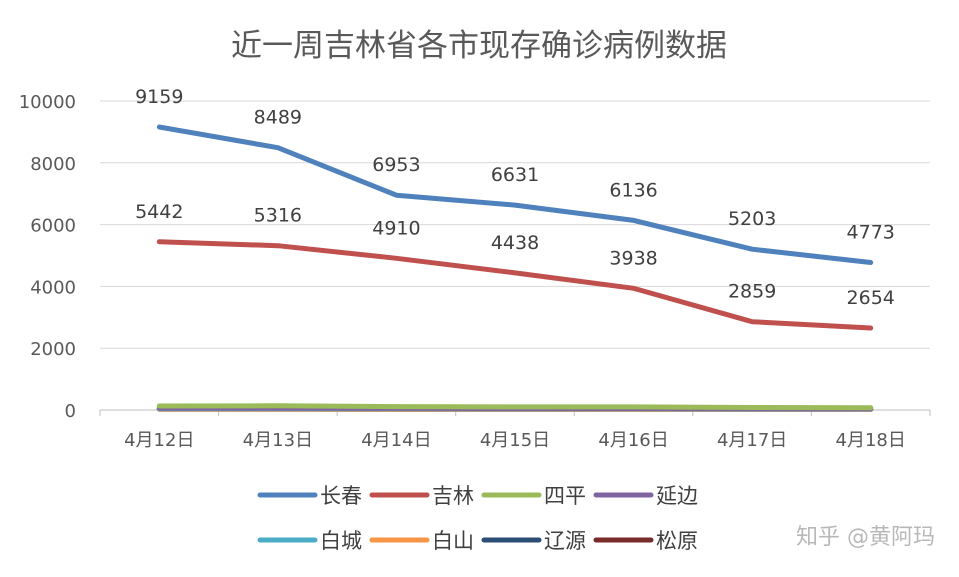  What do you see at coordinates (53, 226) in the screenshot?
I see `y-tick-label: 6000` at bounding box center [53, 226].